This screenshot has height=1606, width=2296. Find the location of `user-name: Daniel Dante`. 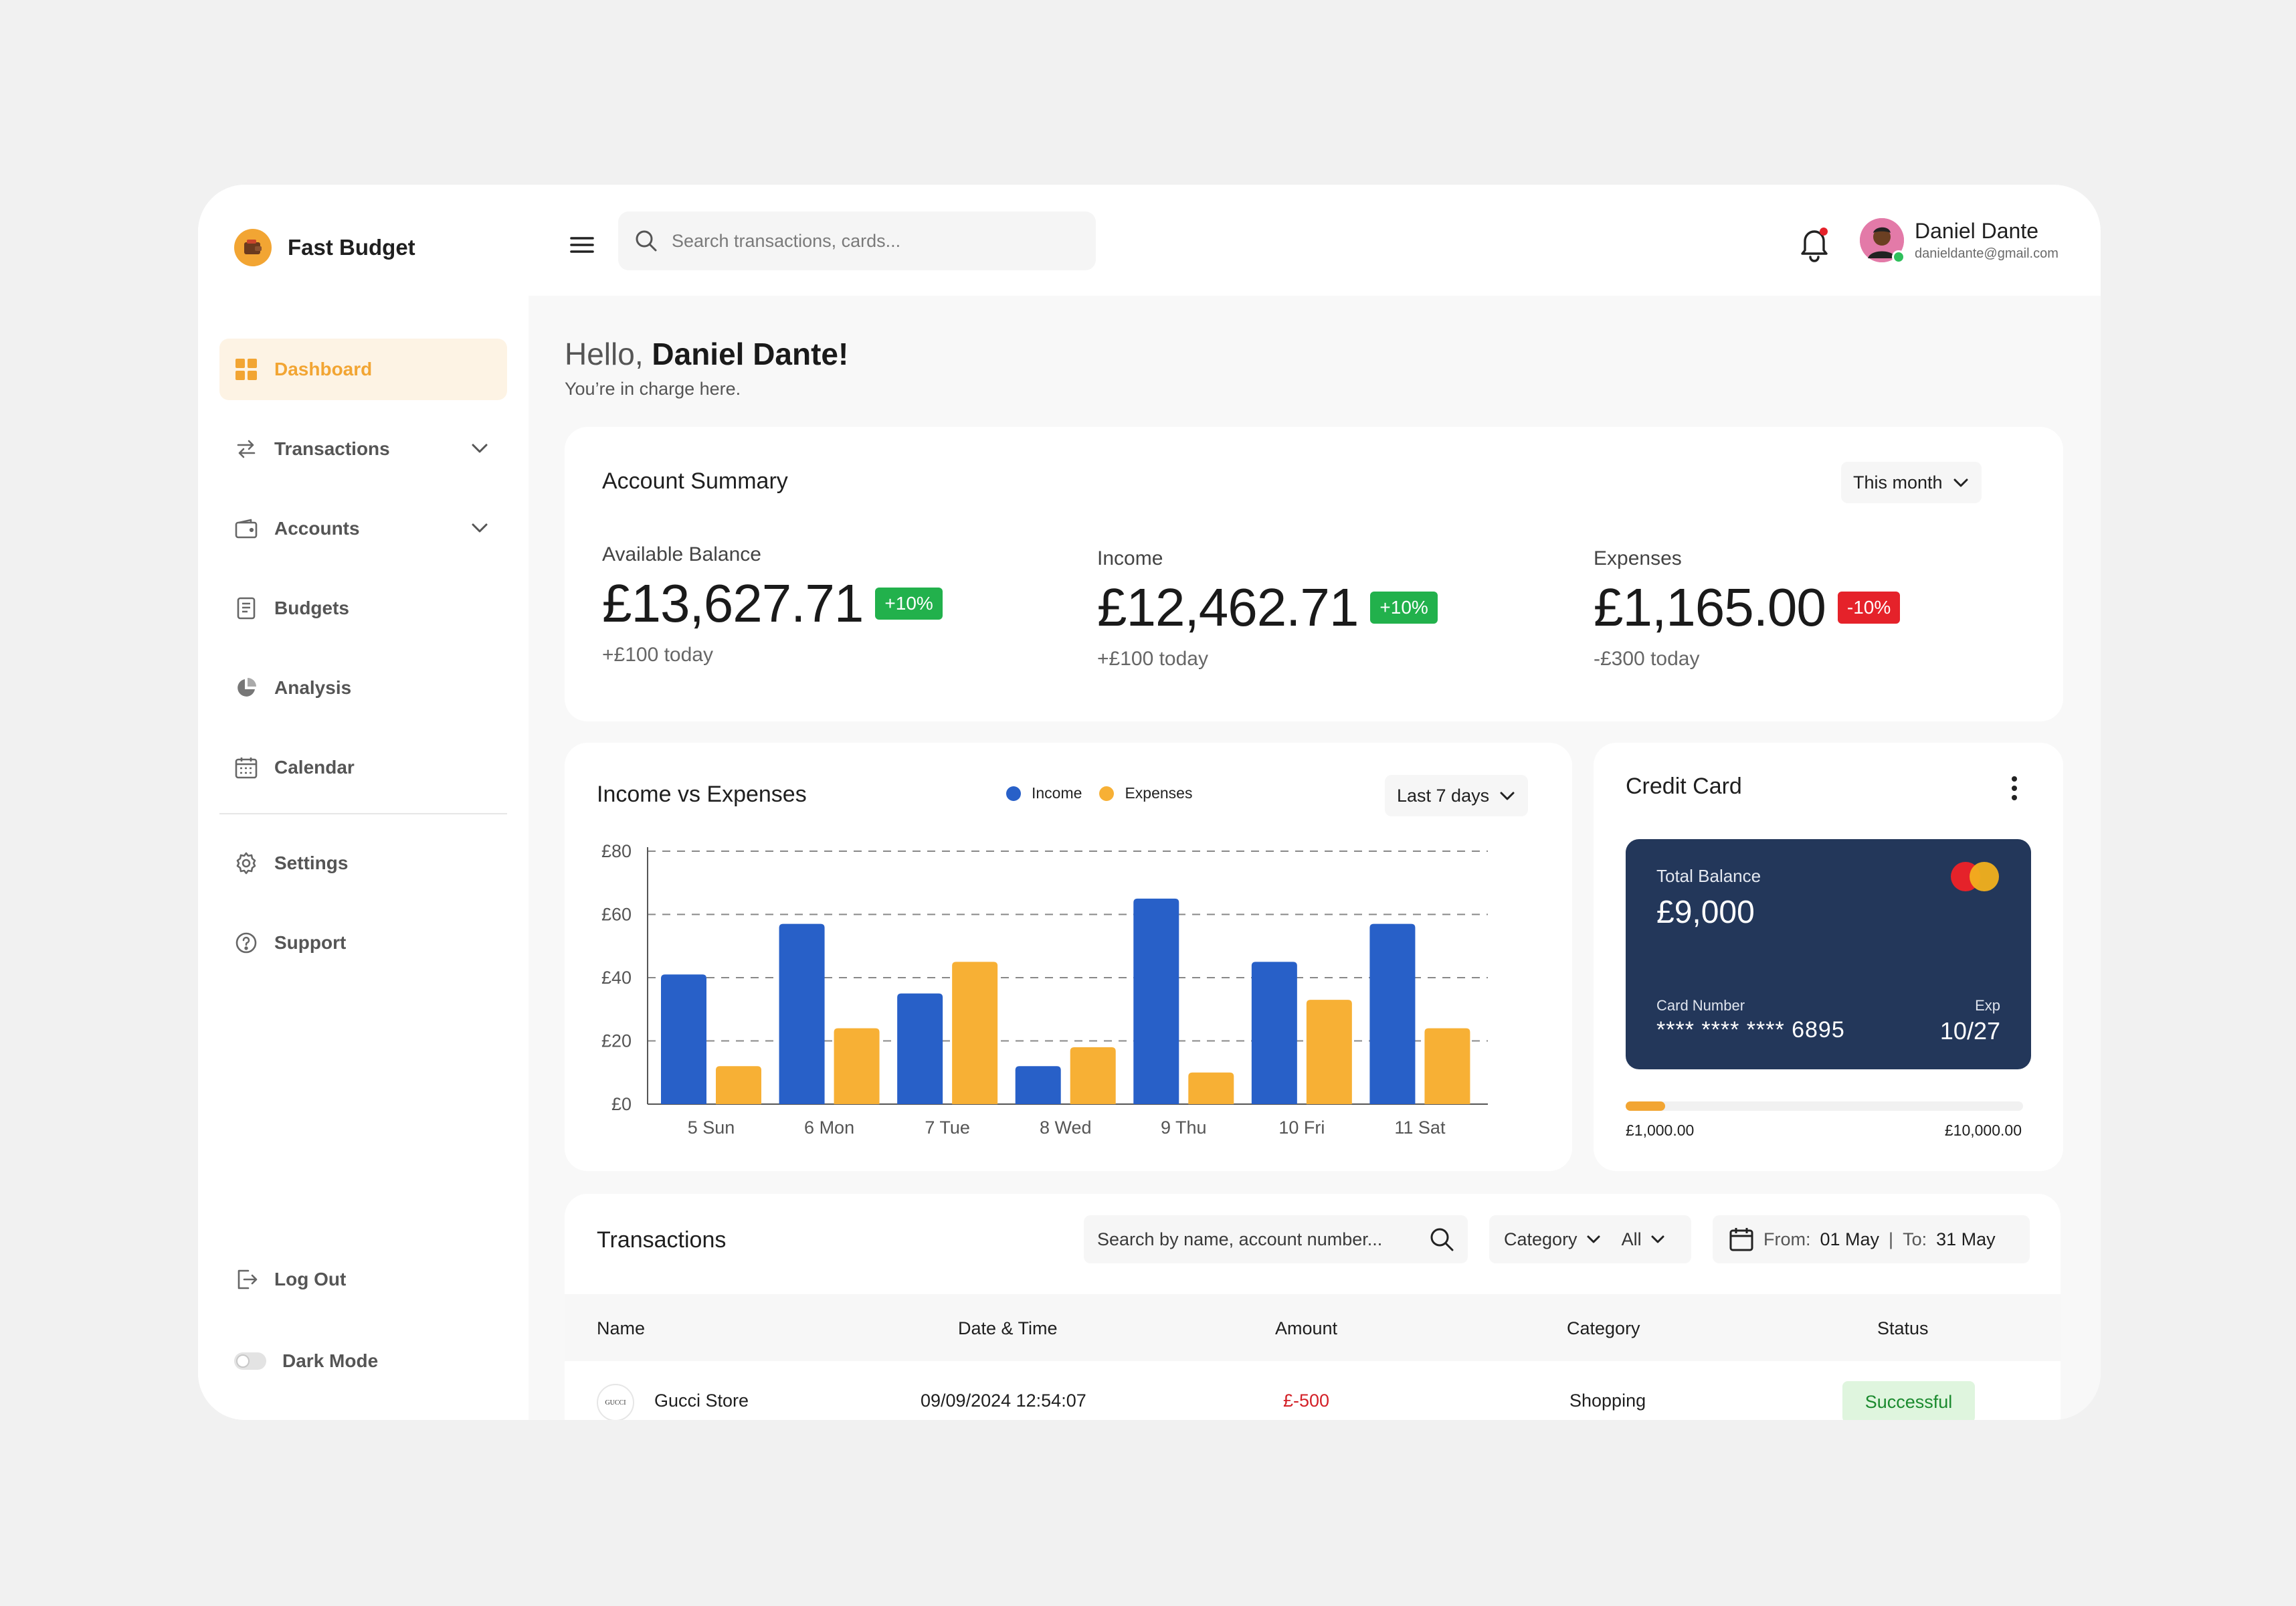

user-name: Daniel Dante is located at coordinates (1976, 231).